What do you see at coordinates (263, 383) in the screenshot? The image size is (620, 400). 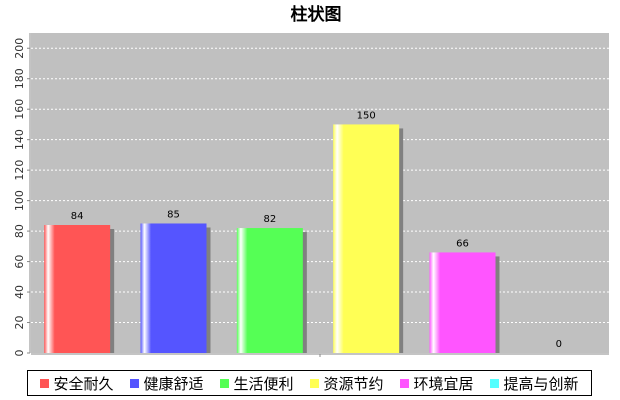 I see `legend-label: 生活便利` at bounding box center [263, 383].